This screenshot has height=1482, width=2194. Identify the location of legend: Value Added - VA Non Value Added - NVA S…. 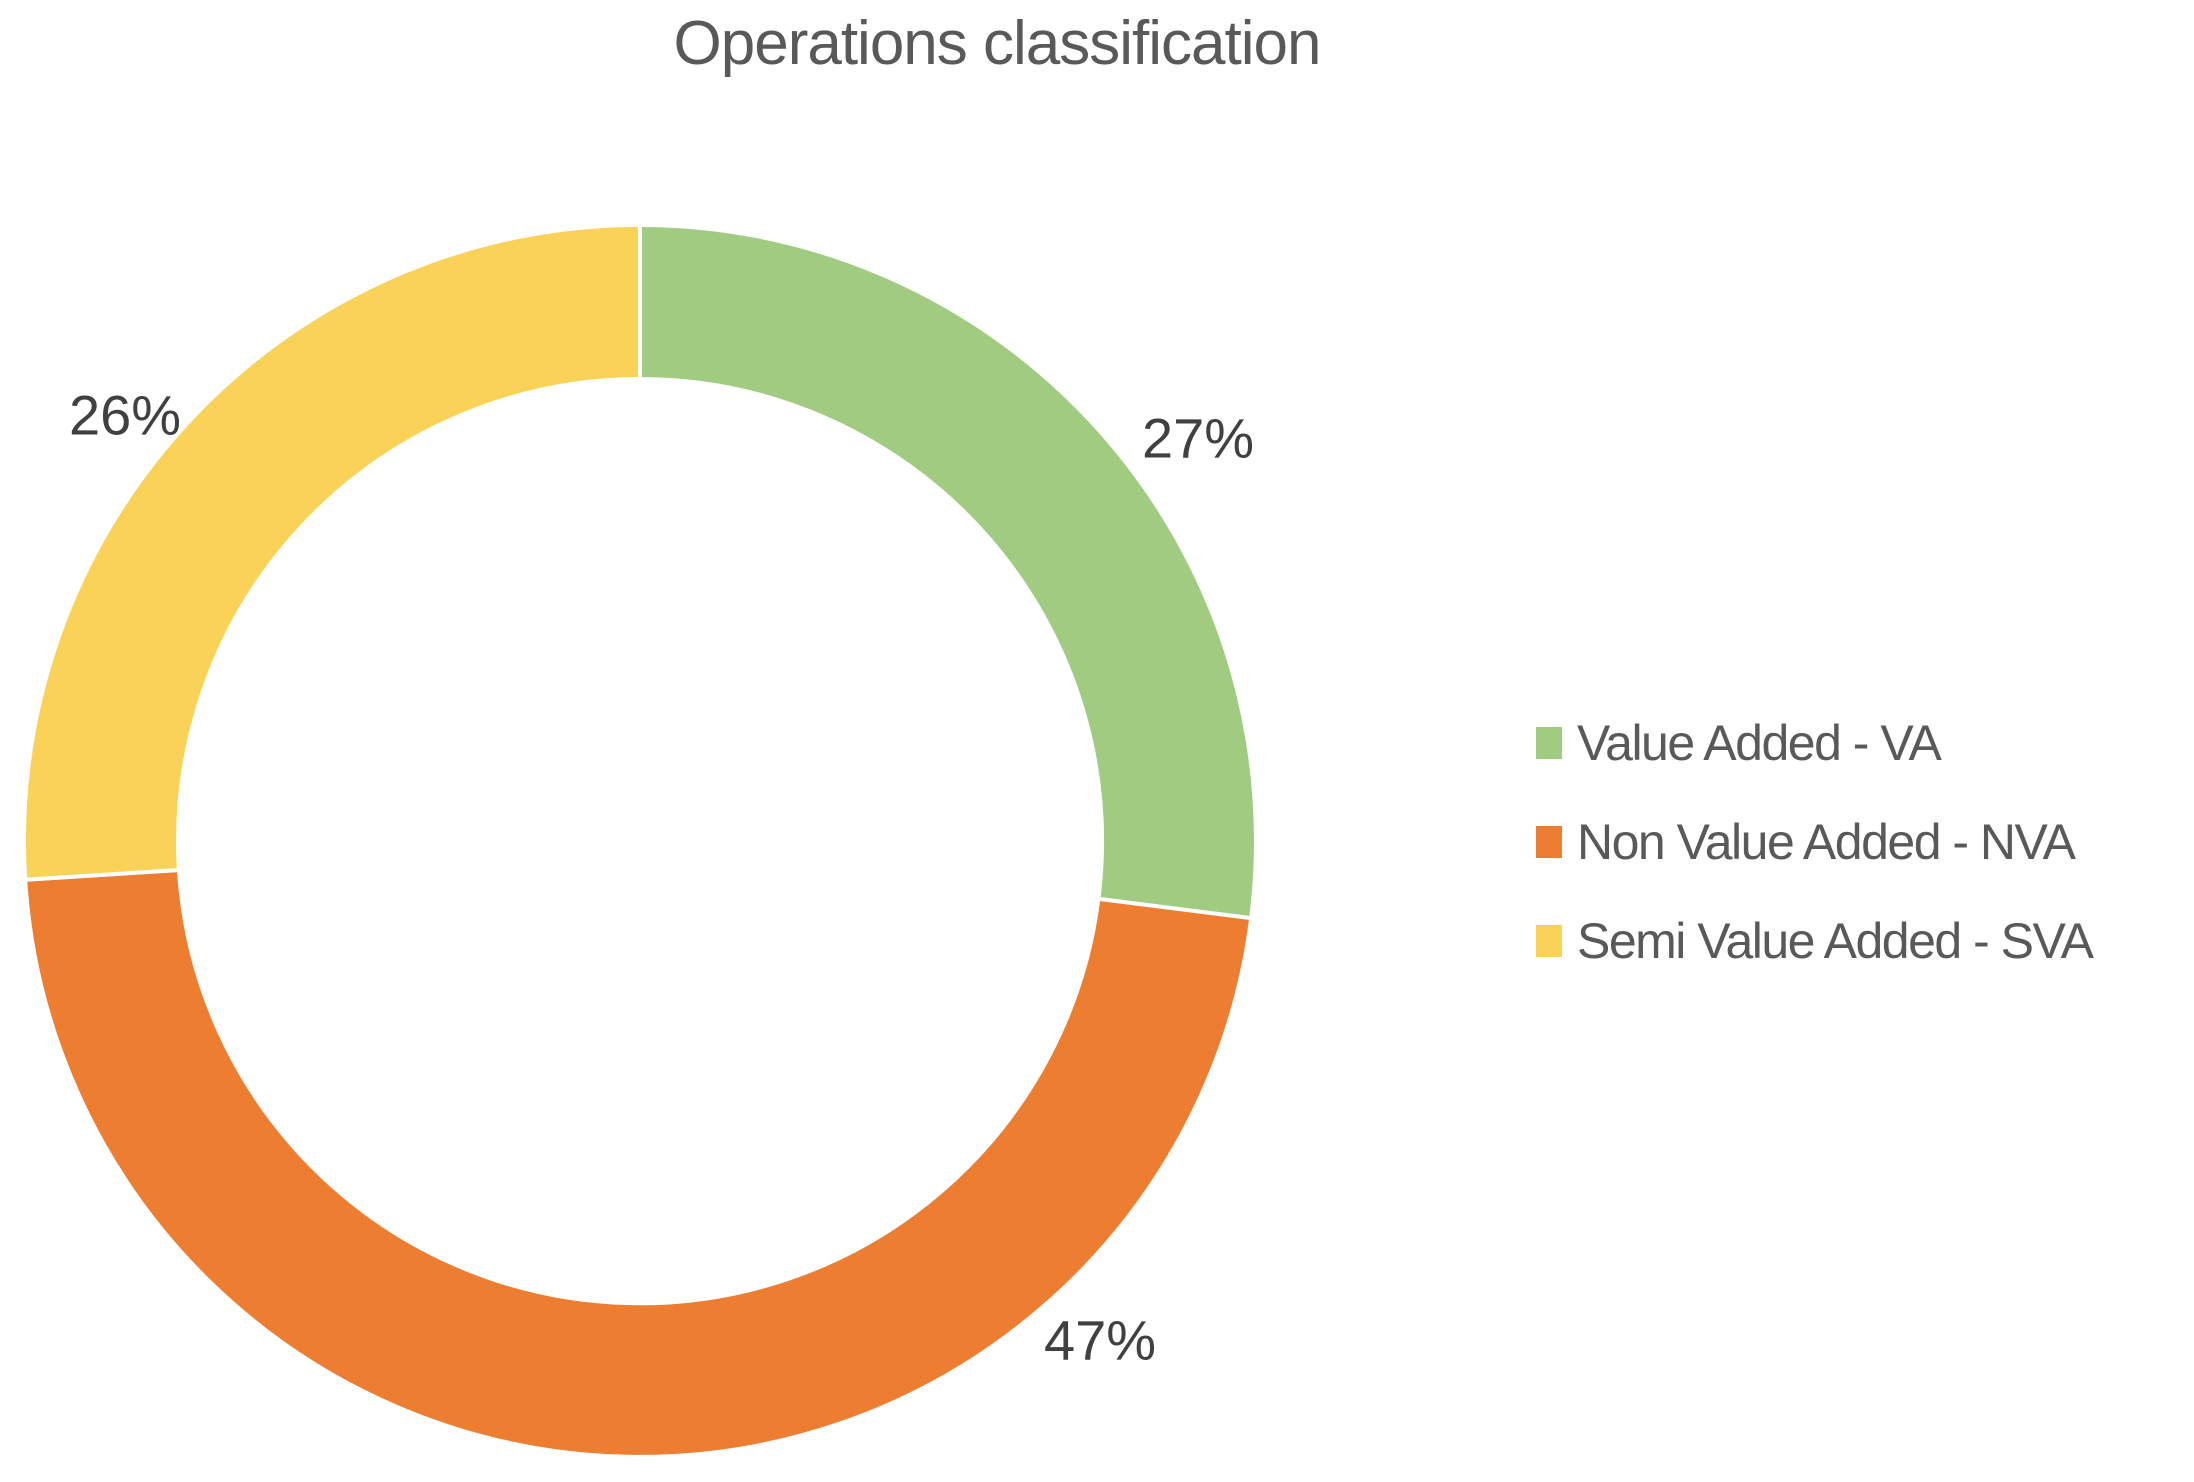
(1815, 859).